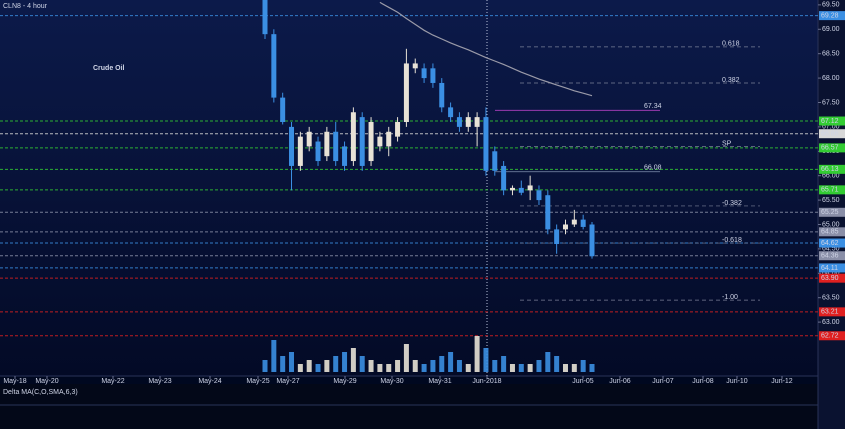 The image size is (845, 429). I want to click on x-tick-label: May-25, so click(257, 381).